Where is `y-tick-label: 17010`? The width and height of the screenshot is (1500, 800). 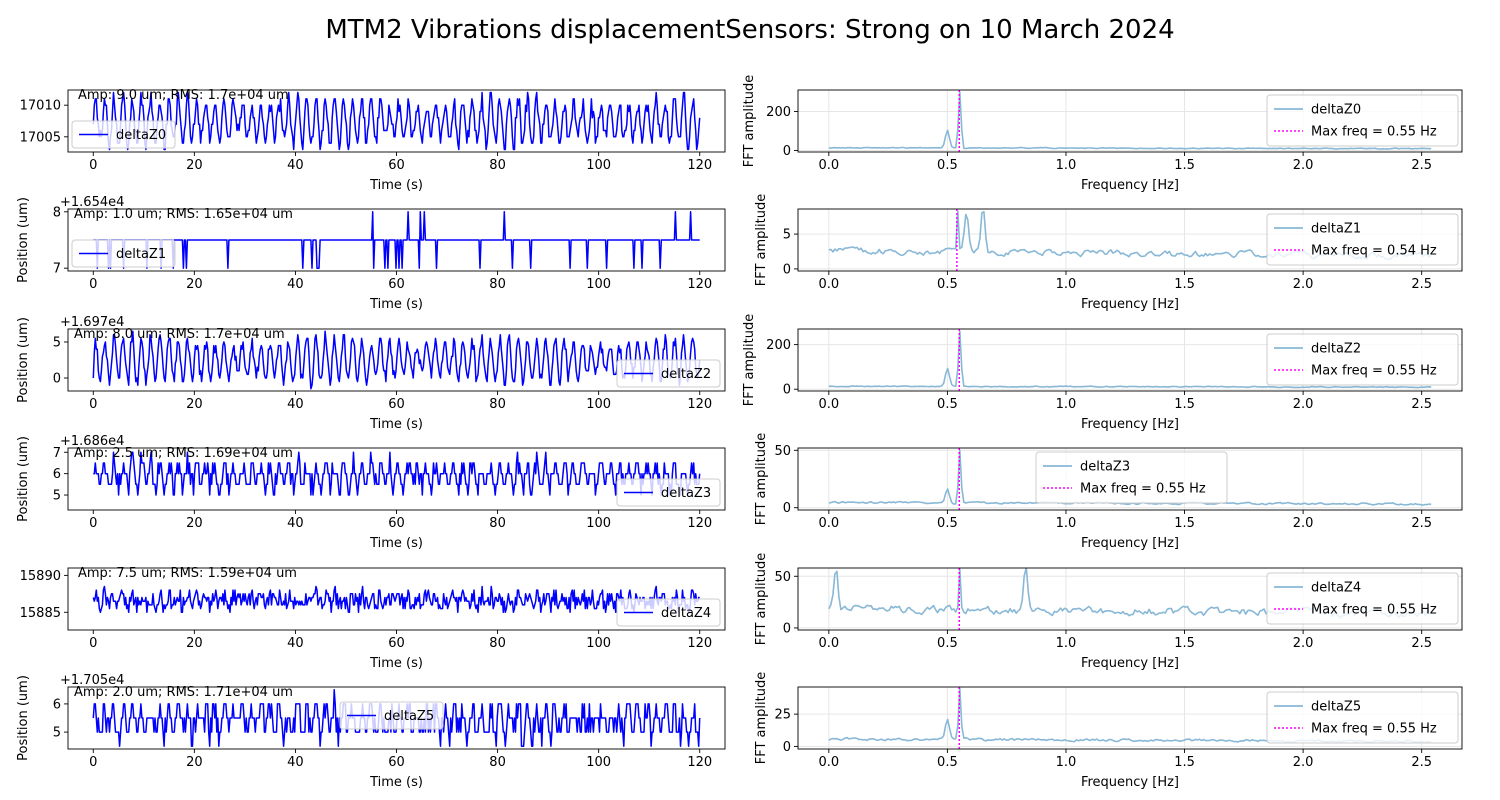
y-tick-label: 17010 is located at coordinates (40, 106).